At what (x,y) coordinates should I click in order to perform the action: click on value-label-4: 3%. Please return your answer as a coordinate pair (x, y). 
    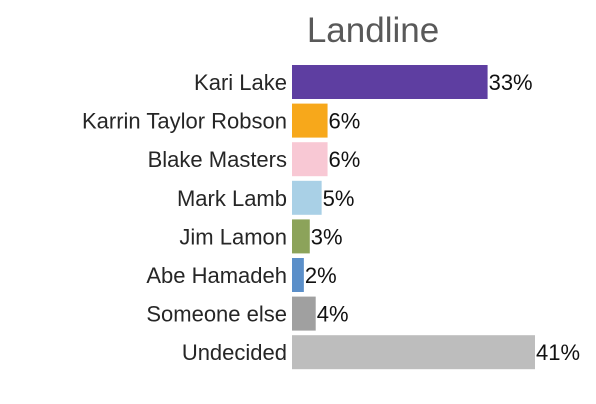
    Looking at the image, I should click on (327, 236).